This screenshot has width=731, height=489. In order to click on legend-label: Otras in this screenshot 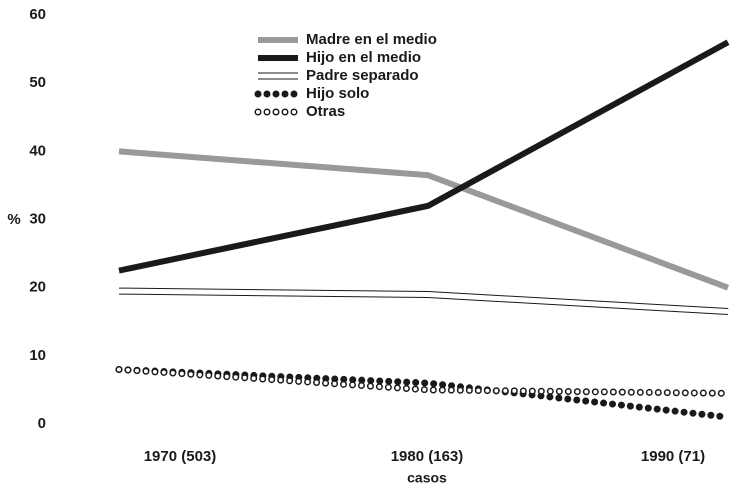, I will do `click(325, 111)`.